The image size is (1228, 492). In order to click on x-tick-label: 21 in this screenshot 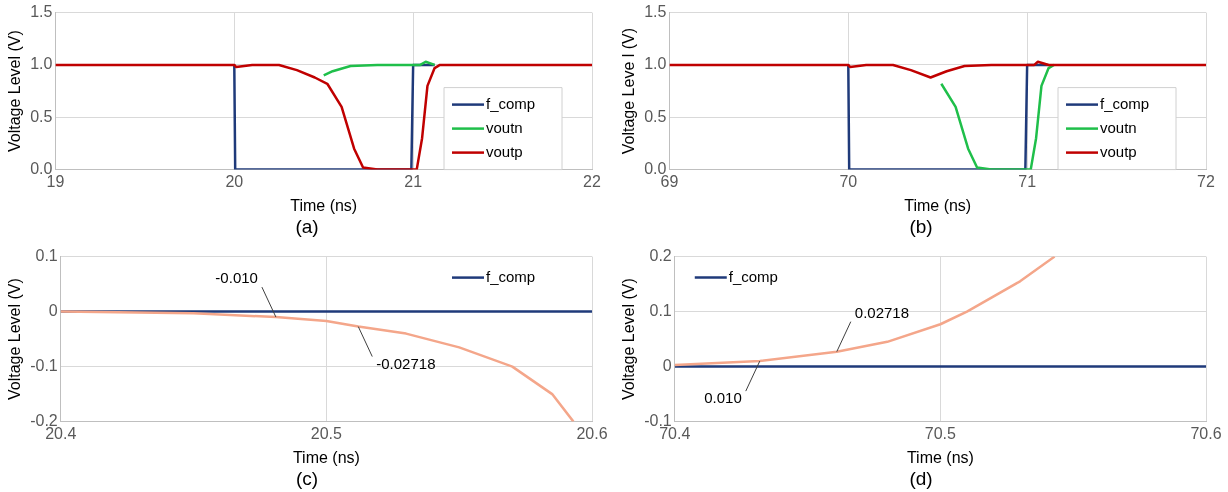, I will do `click(413, 181)`.